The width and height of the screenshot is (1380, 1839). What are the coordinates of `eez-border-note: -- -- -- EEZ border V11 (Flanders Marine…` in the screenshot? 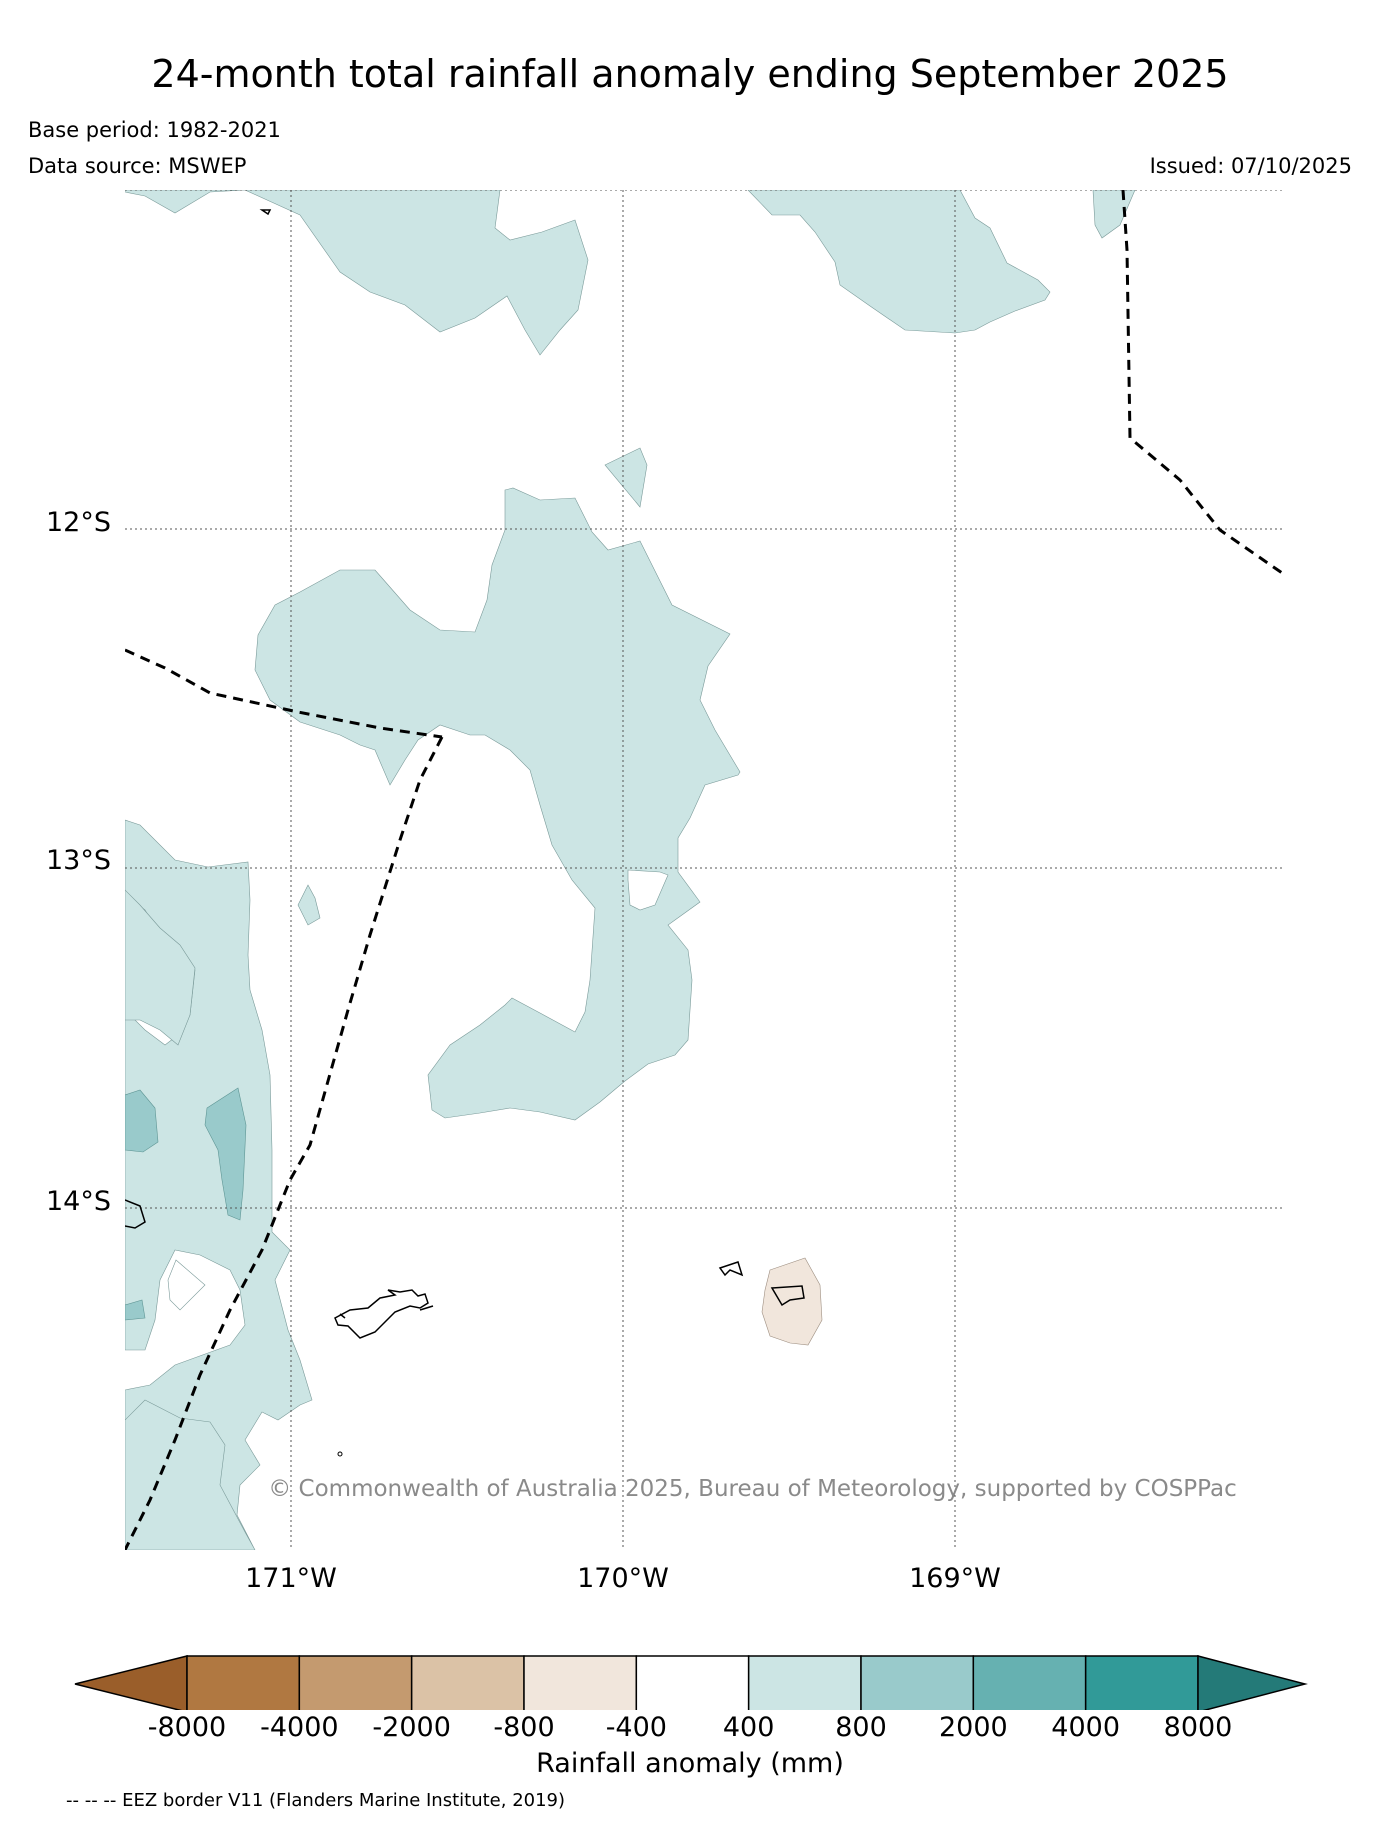 It's located at (316, 1800).